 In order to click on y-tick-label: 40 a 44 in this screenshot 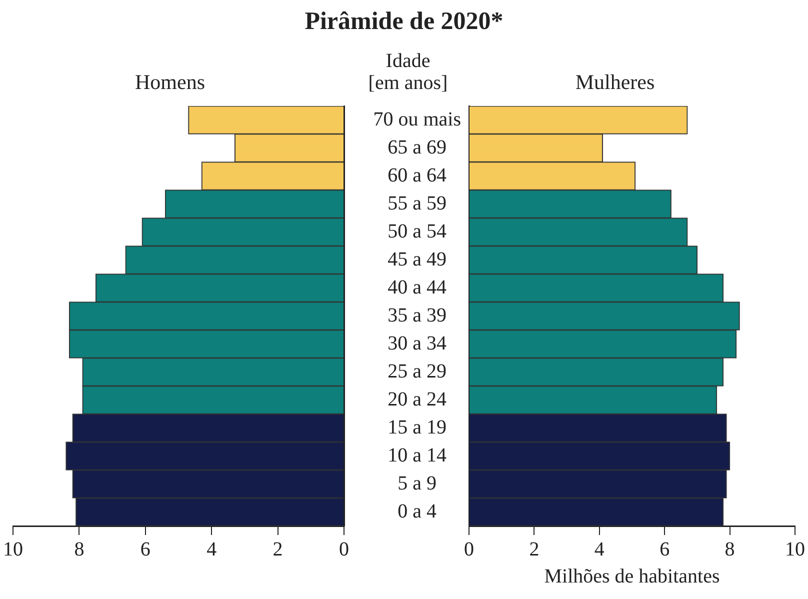, I will do `click(417, 287)`.